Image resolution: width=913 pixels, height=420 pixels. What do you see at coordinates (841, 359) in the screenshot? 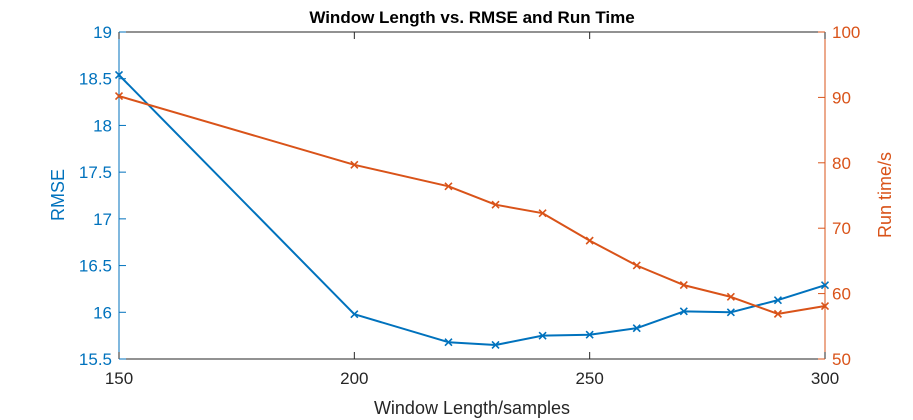
I see `y-right-tick-label: 50` at bounding box center [841, 359].